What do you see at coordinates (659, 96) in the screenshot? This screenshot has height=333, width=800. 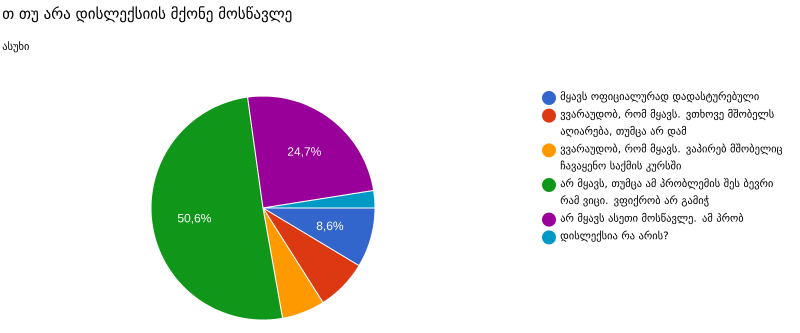 I see `legend-label: მყავს ოფიციალურად დადასტურებული` at bounding box center [659, 96].